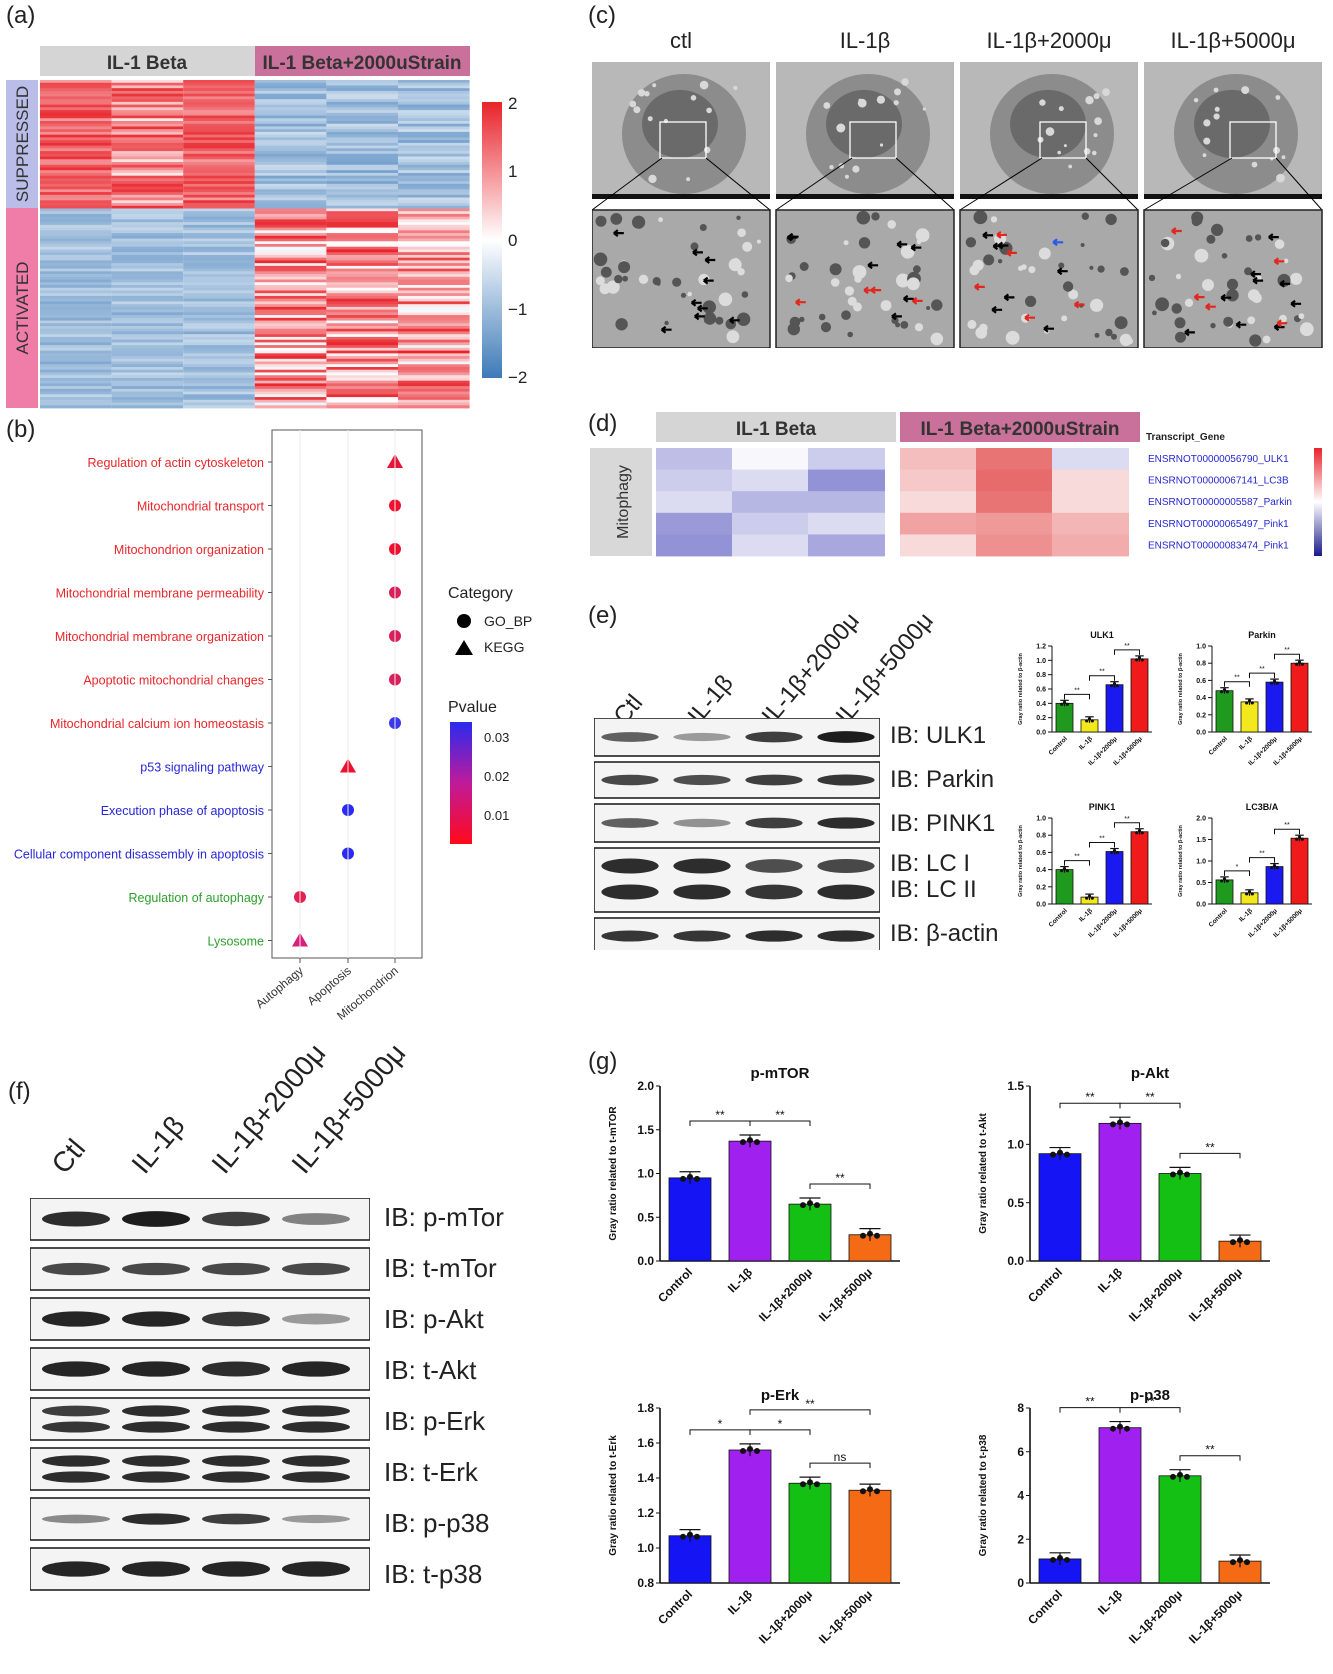 The width and height of the screenshot is (1333, 1674). I want to click on colorbar-a-tick: −1, so click(517, 309).